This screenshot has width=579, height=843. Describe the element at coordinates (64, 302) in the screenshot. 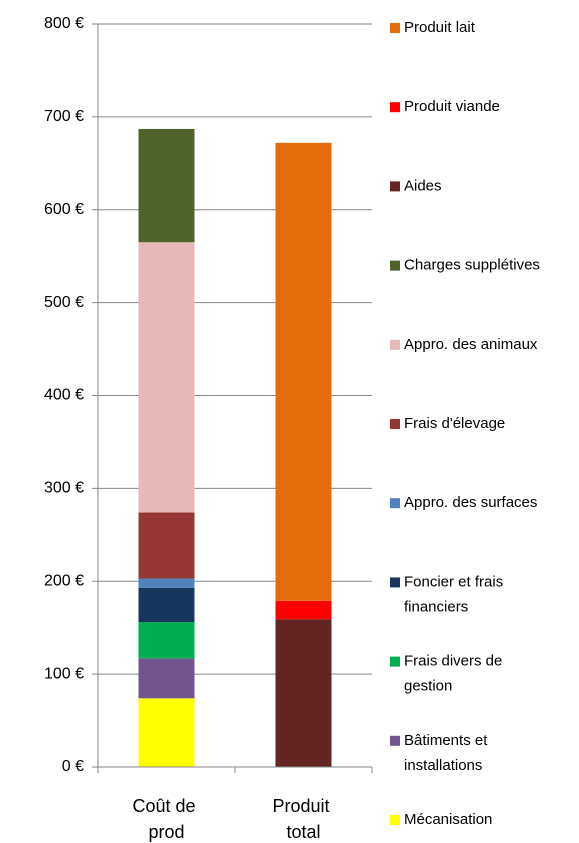

I see `y-tick-label: 500 €` at that location.